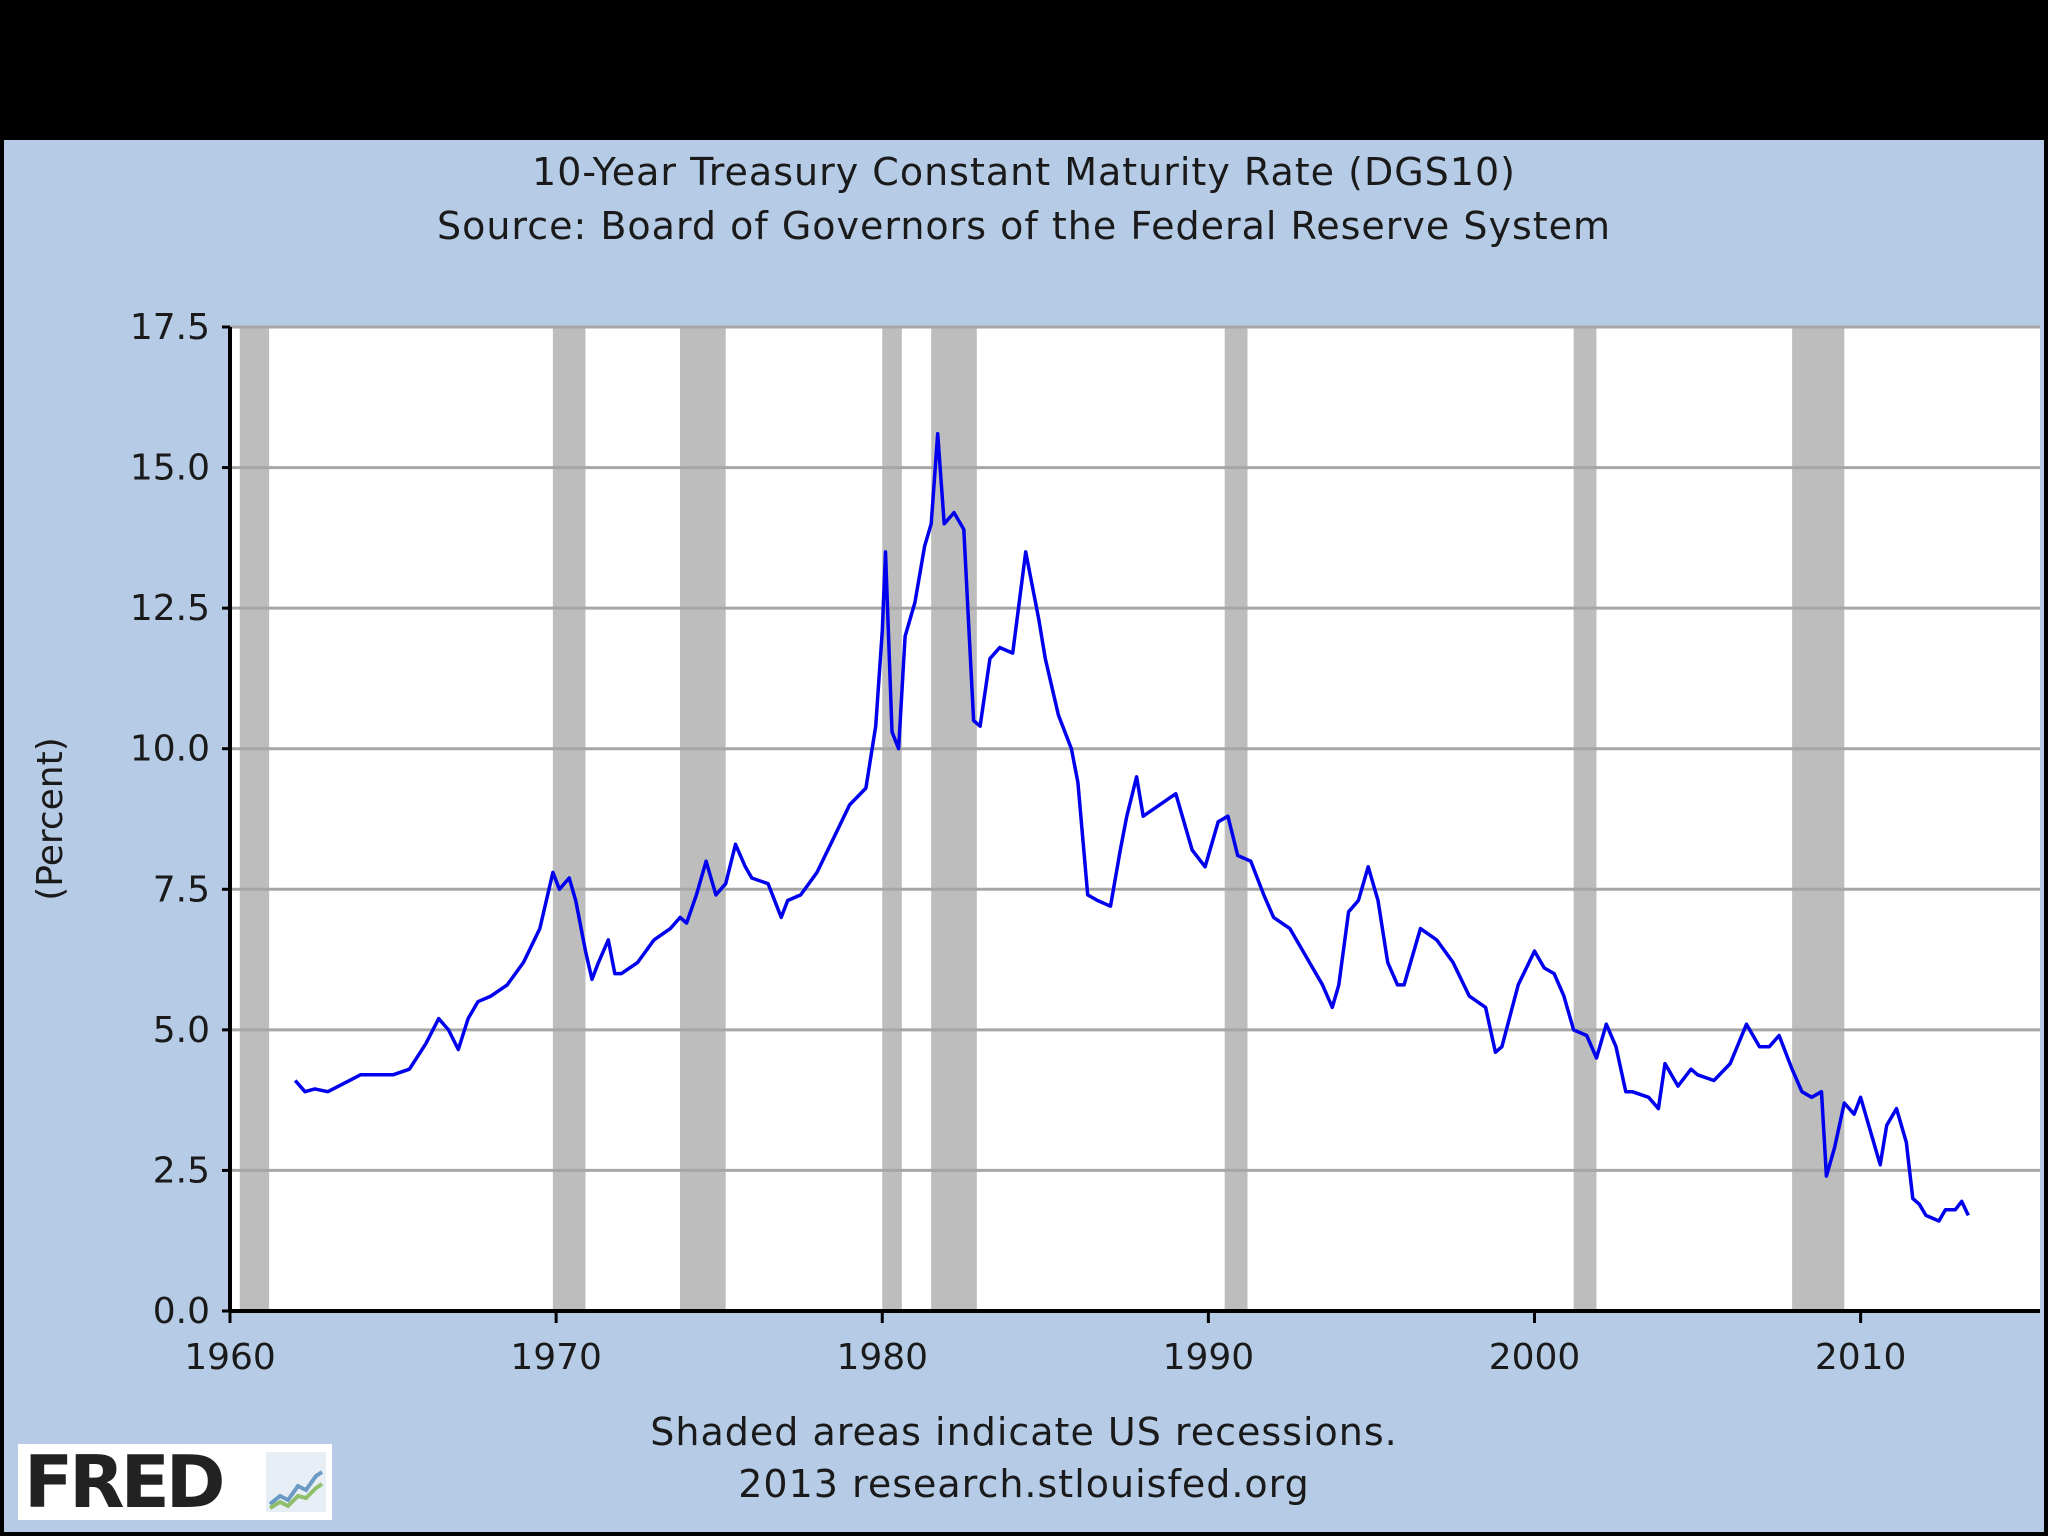 Image resolution: width=2048 pixels, height=1536 pixels. I want to click on y-tick-label: 2.5, so click(181, 1170).